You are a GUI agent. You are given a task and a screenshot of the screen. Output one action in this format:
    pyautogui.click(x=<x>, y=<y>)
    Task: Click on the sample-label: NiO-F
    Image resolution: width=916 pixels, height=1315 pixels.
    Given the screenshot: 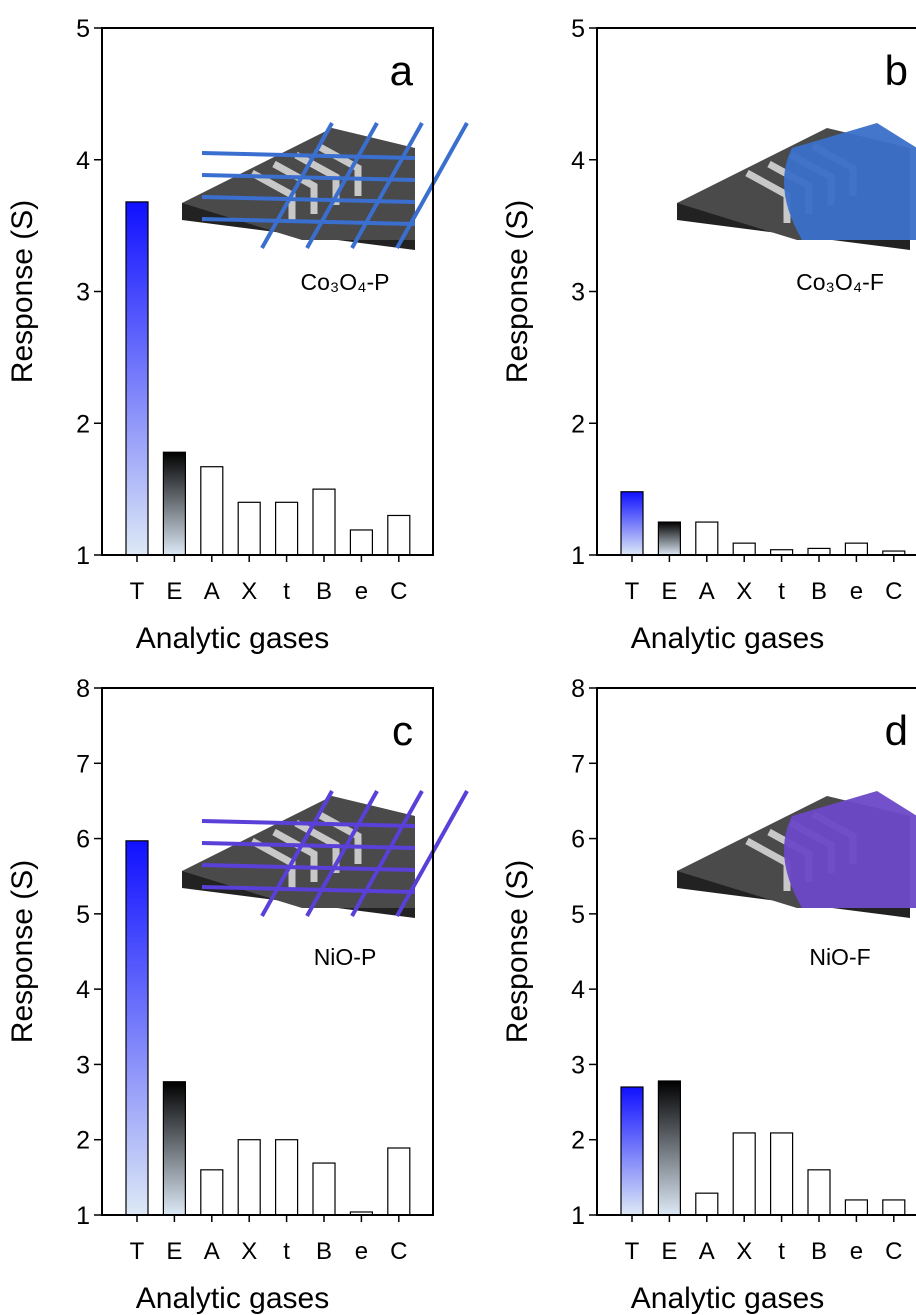 What is the action you would take?
    pyautogui.click(x=839, y=957)
    